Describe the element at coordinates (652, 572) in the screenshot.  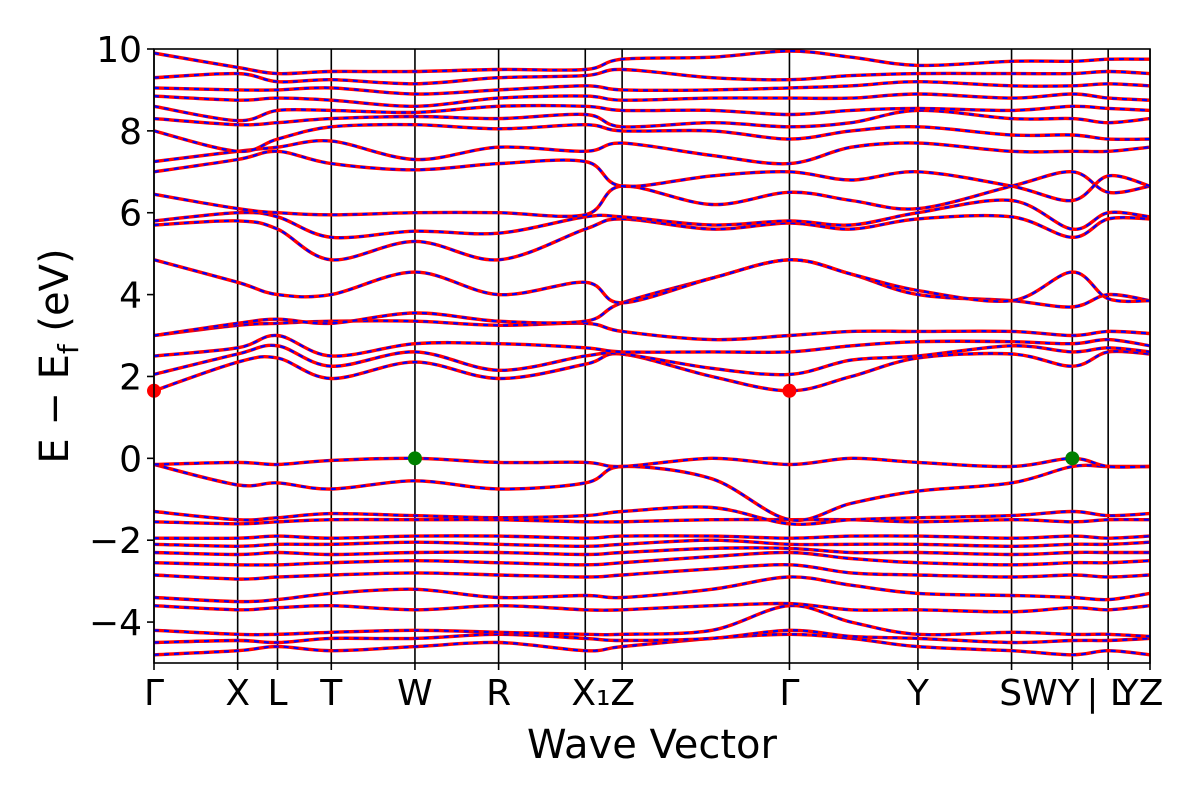
I see `band-5-dashed` at that location.